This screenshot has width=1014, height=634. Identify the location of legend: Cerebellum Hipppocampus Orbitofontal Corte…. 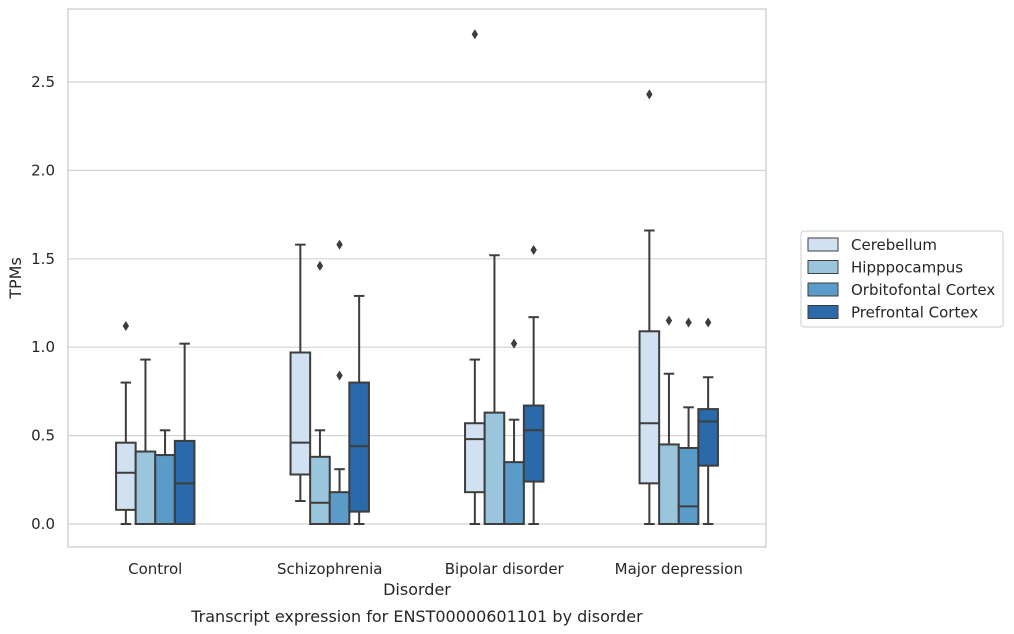
(902, 279).